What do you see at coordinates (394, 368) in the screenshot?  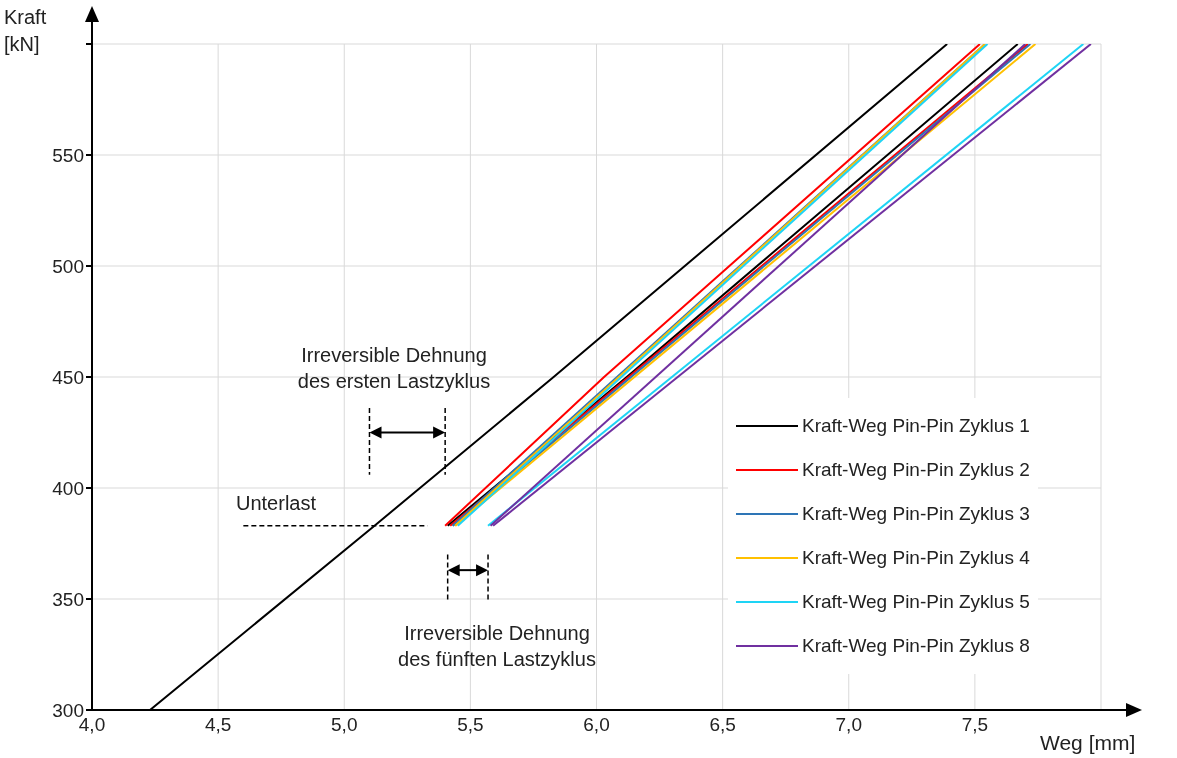 I see `annotation: Irreversible Dehnung des ersten Lastzyklus` at bounding box center [394, 368].